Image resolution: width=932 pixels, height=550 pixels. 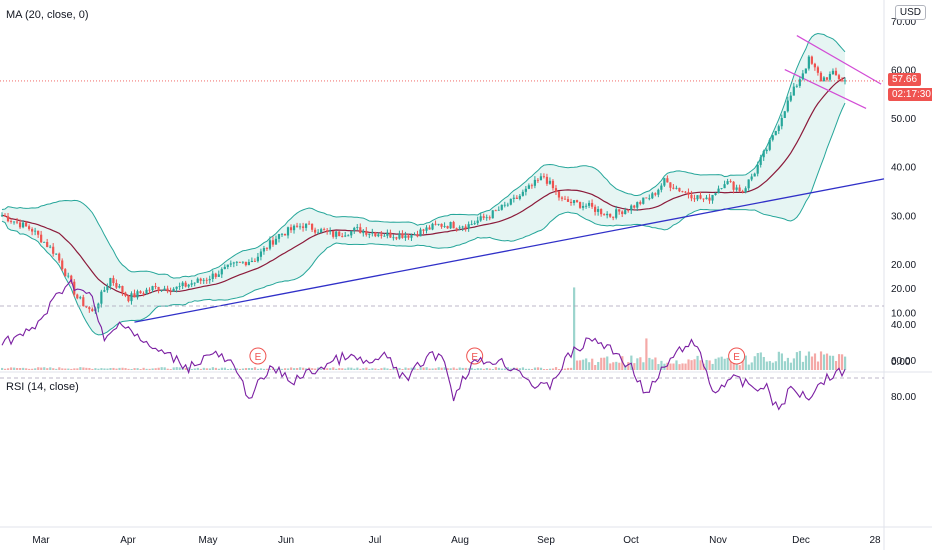 I want to click on currency-badge: USD, so click(x=910, y=12).